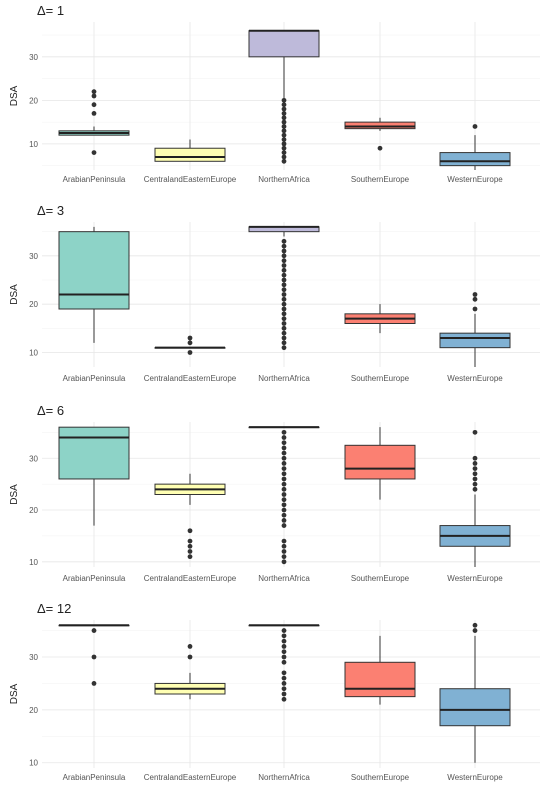  Describe the element at coordinates (475, 179) in the screenshot. I see `x-category-label: WesternEurope` at that location.